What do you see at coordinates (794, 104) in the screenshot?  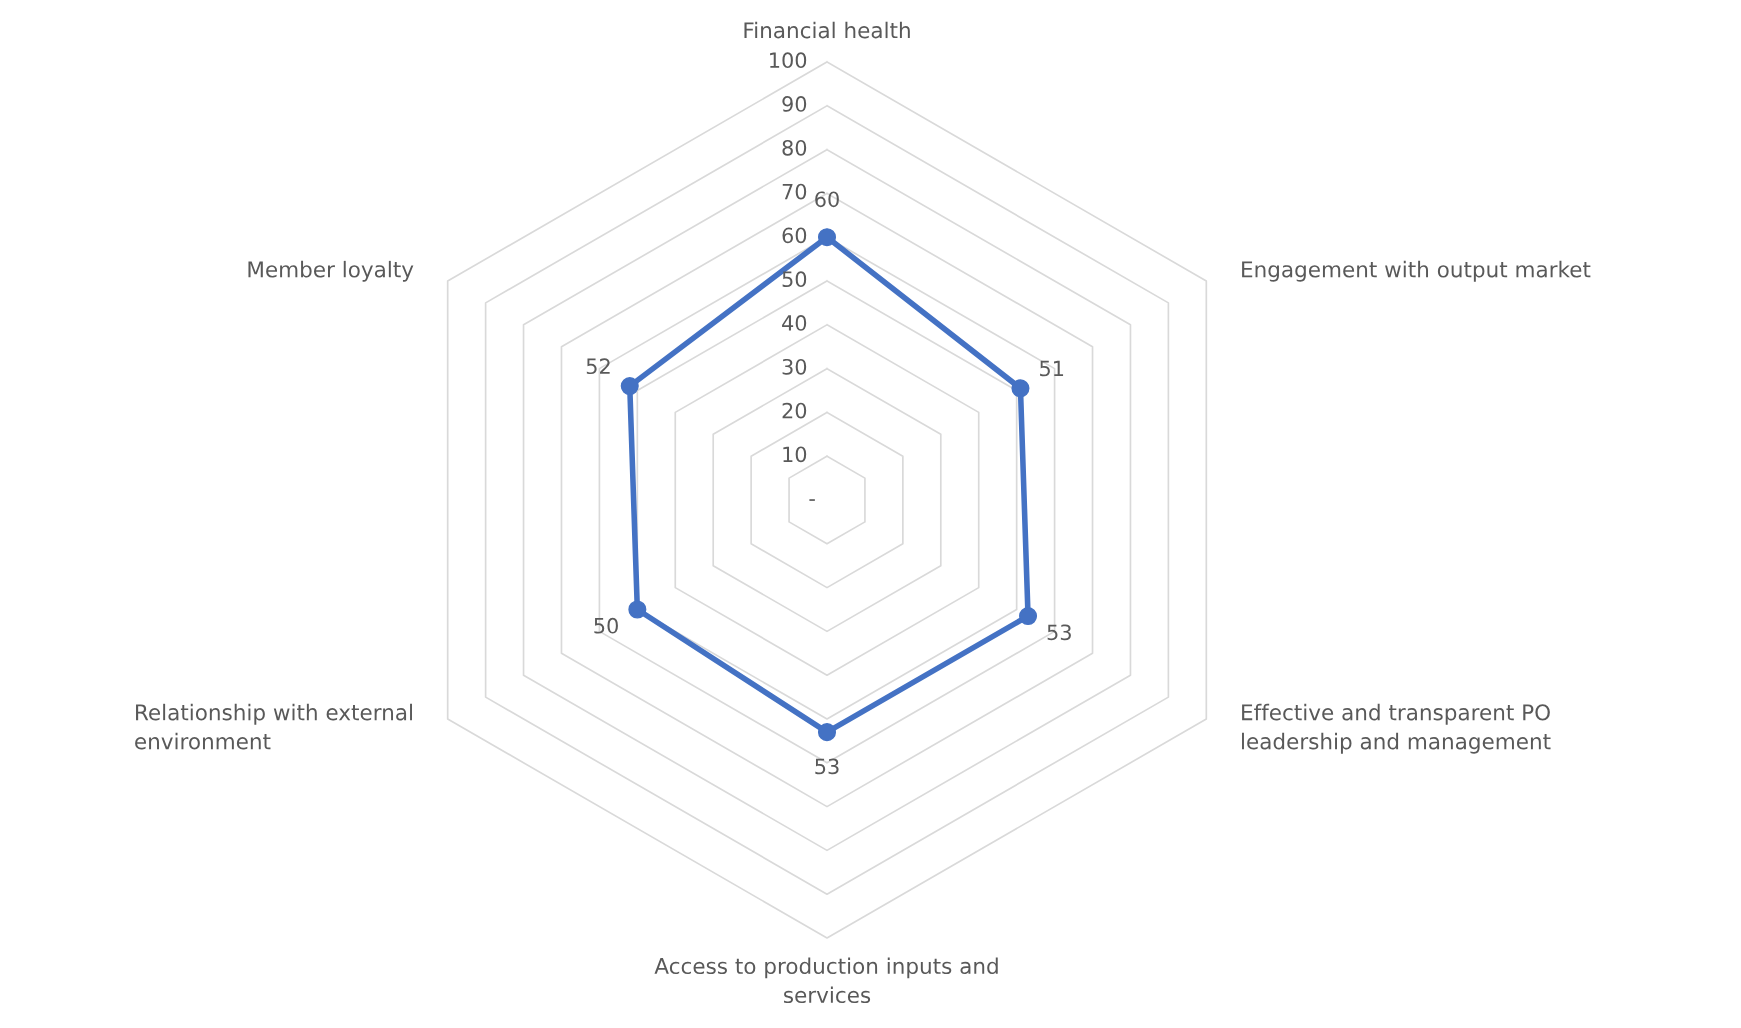 I see `y-tick-label: 90` at bounding box center [794, 104].